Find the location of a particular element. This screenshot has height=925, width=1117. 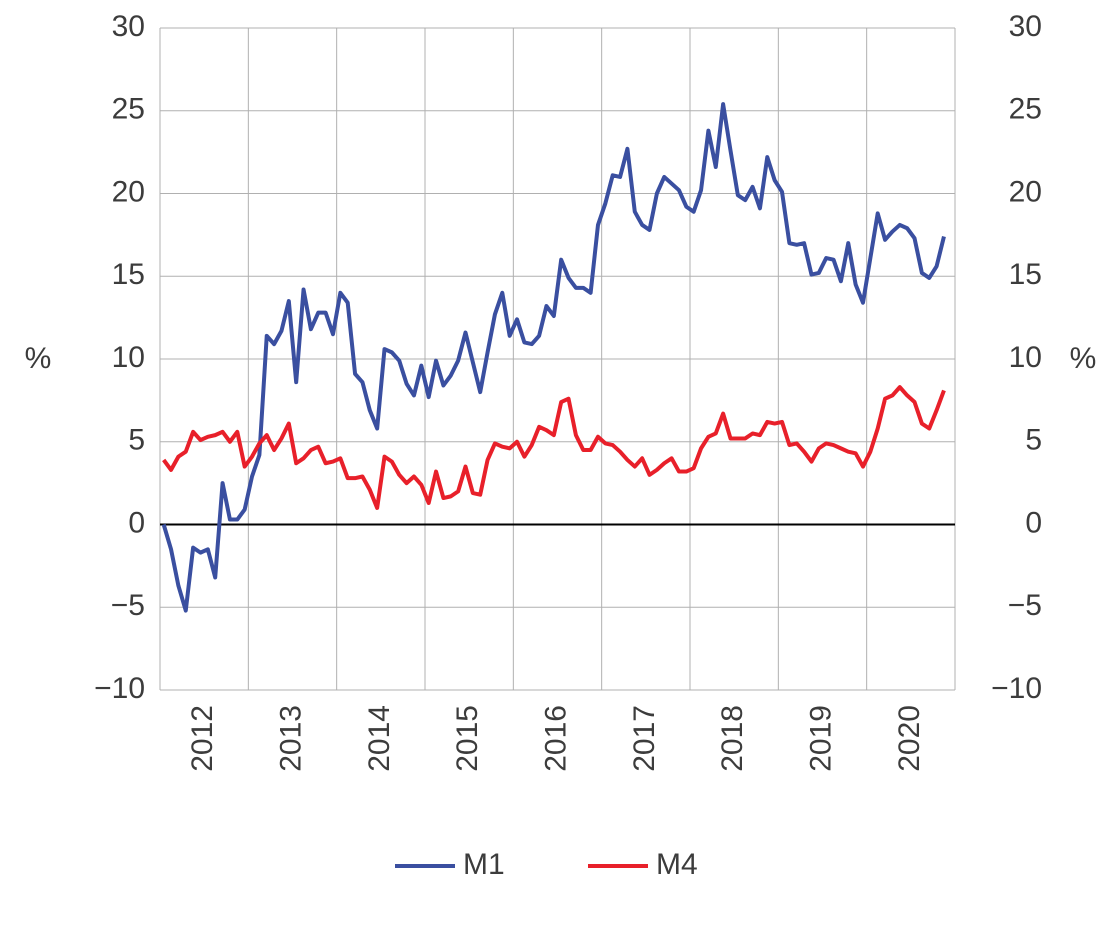

x-tick-label: 2018 is located at coordinates (732, 738).